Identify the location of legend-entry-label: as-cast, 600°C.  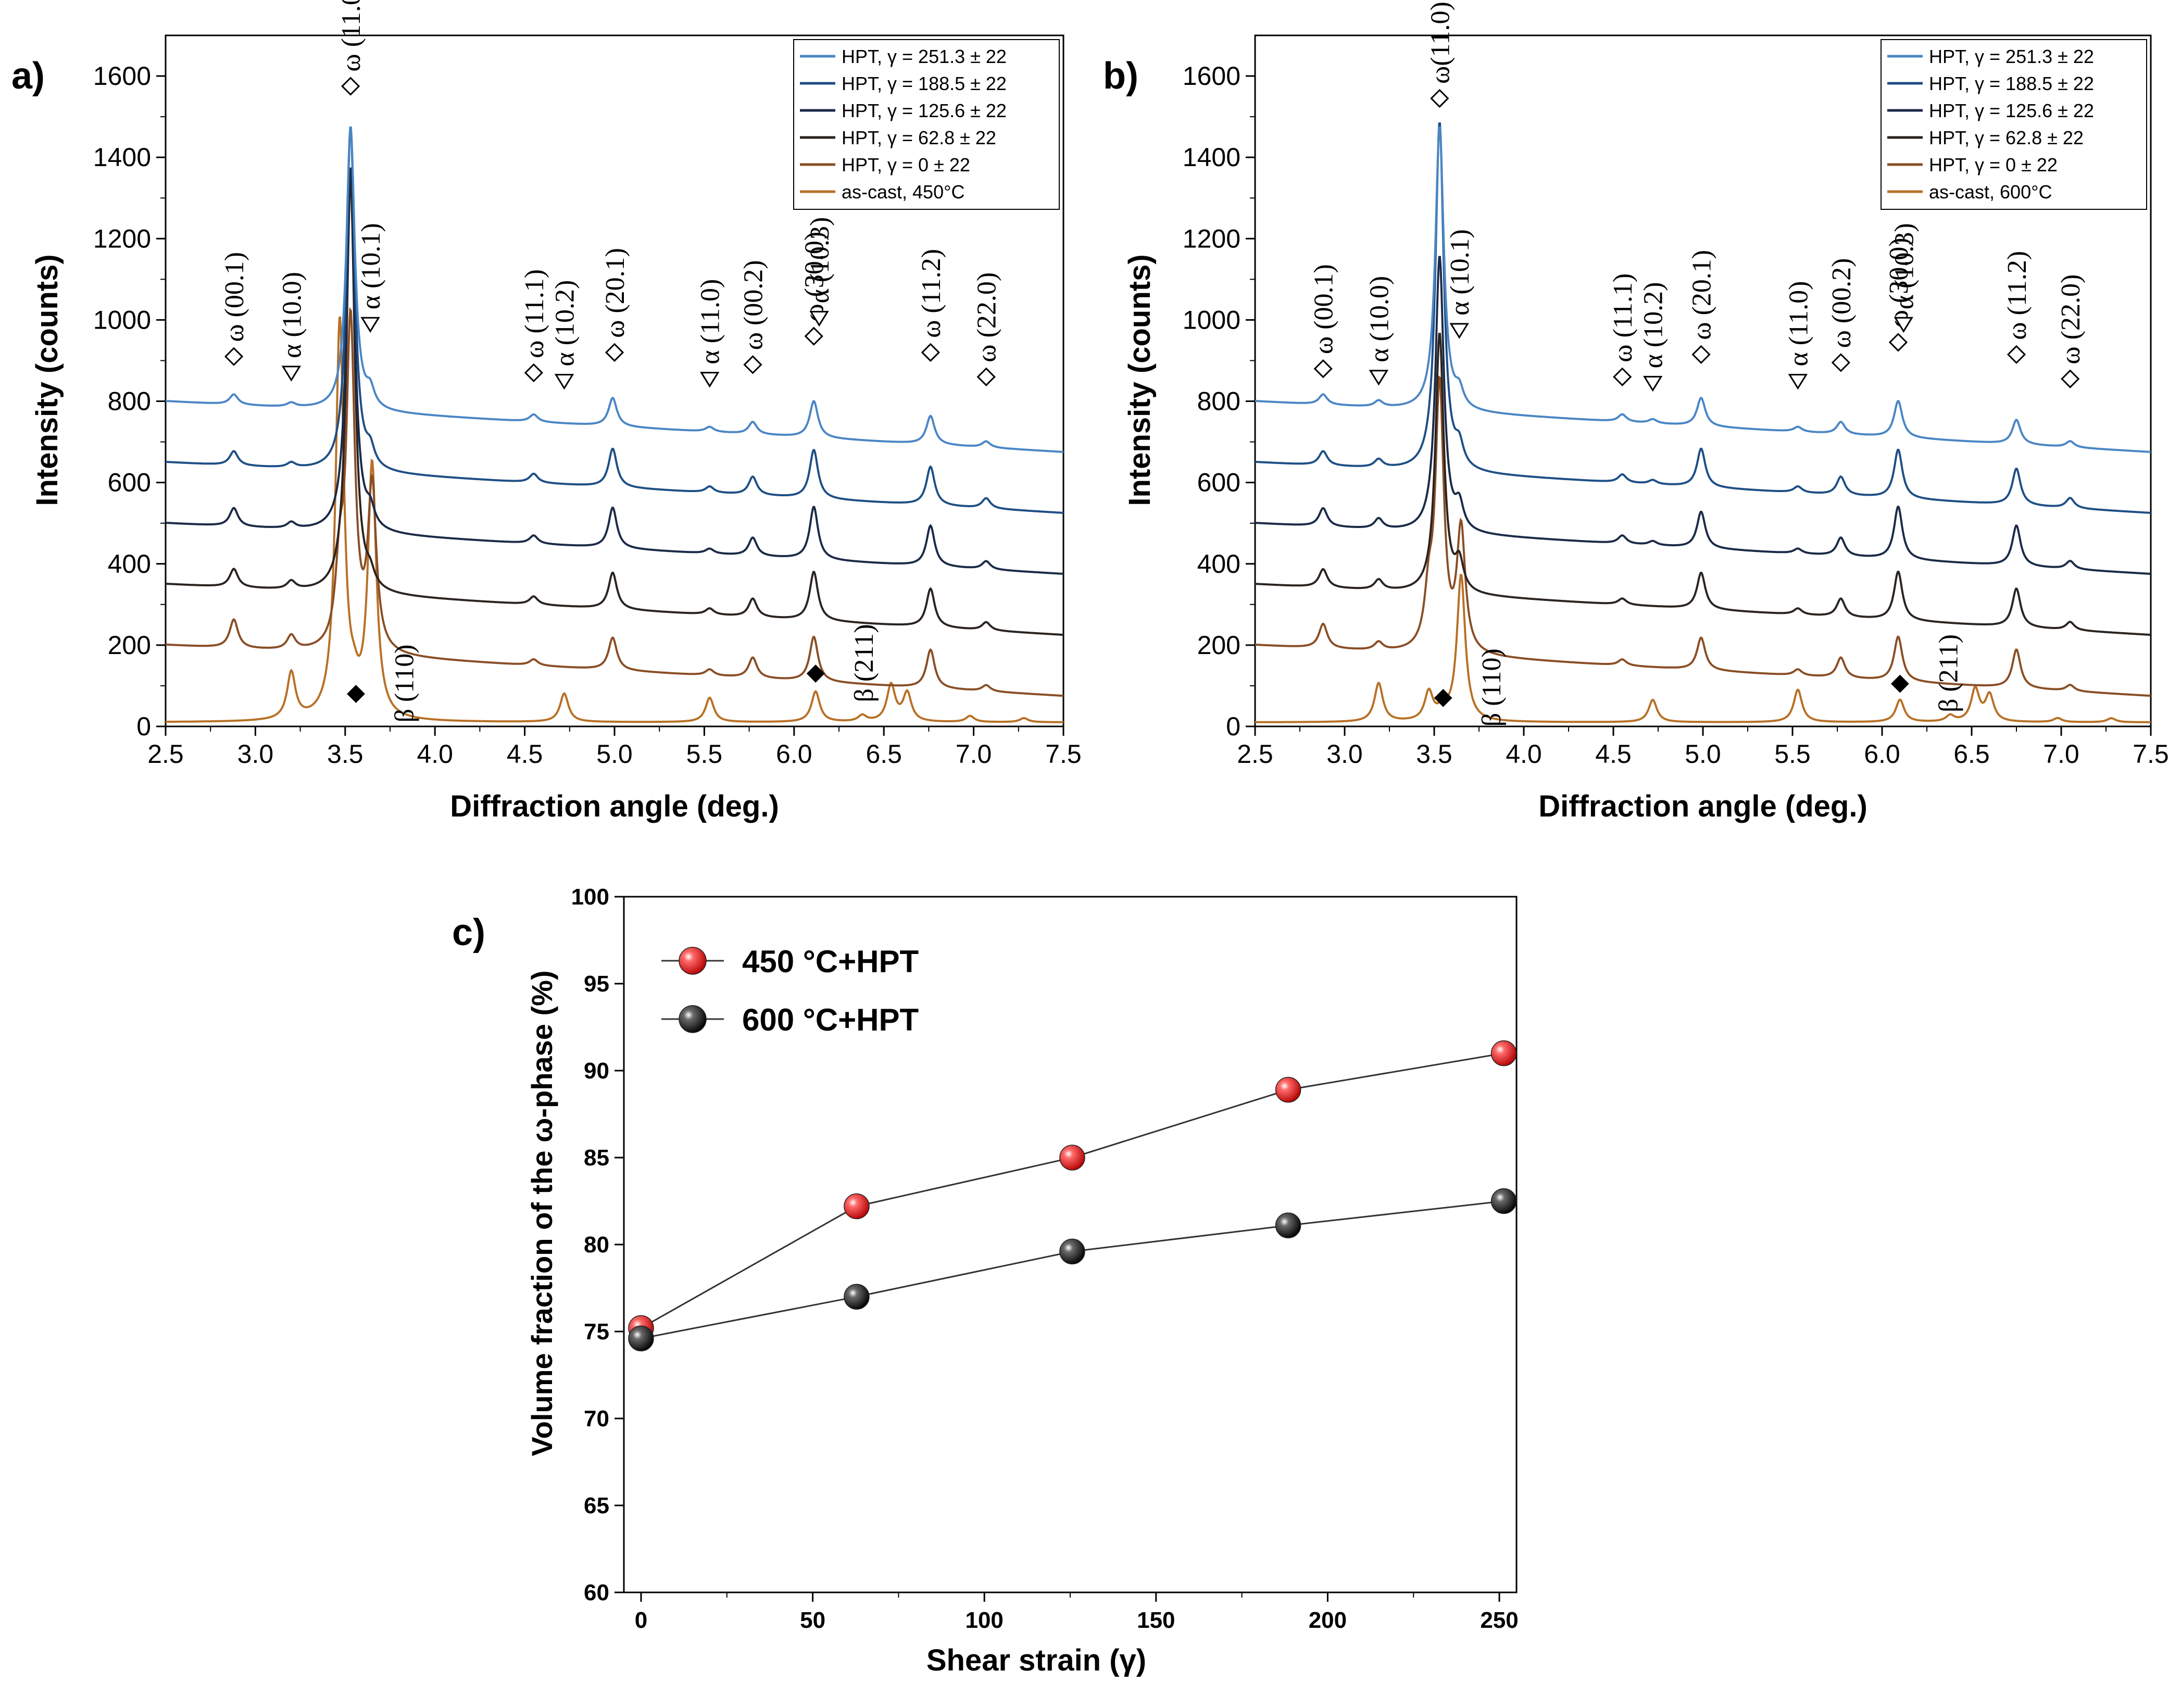
(1990, 192).